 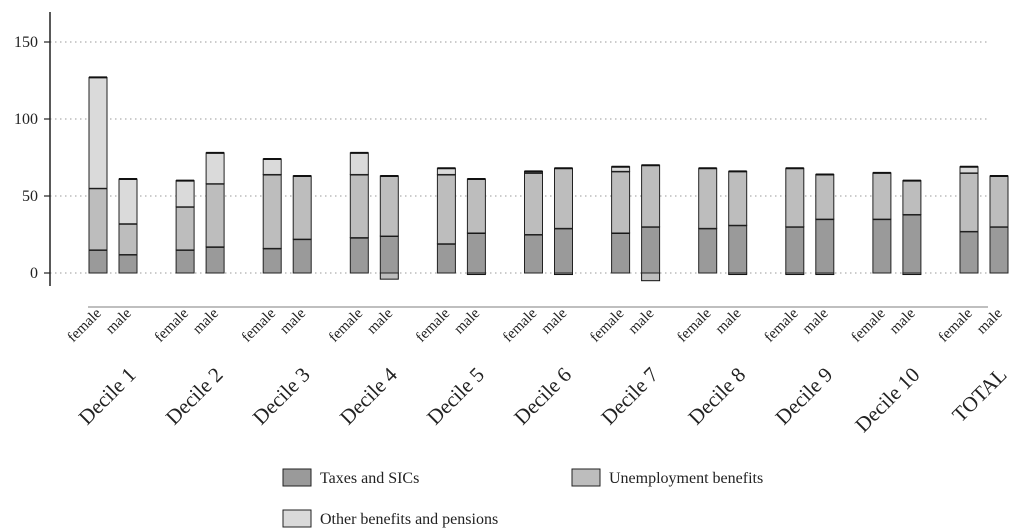 What do you see at coordinates (716, 396) in the screenshot?
I see `x-group-label: Decile 8` at bounding box center [716, 396].